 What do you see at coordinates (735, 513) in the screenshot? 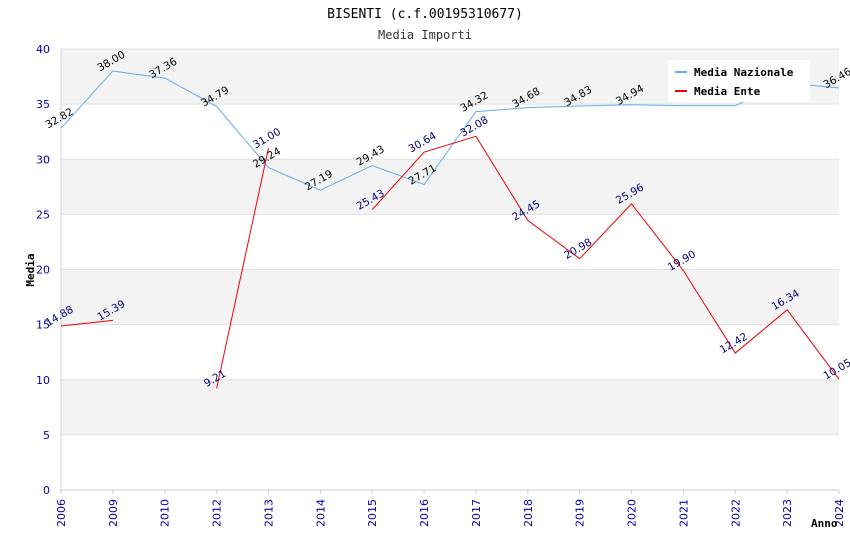
I see `x-tick-label: 2022` at bounding box center [735, 513].